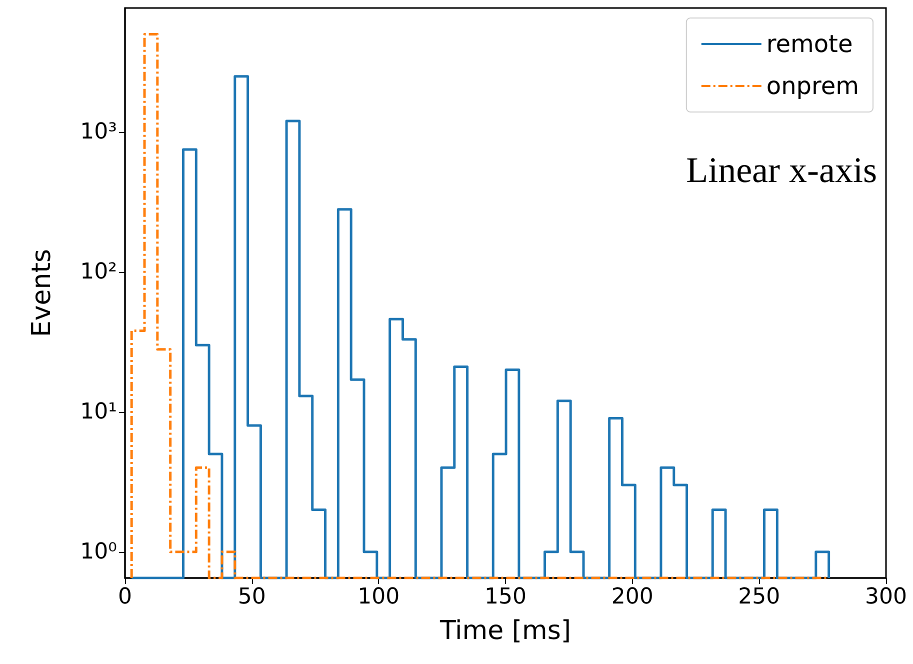 This screenshot has width=913, height=664. I want to click on annotation: Linear x-axis, so click(782, 170).